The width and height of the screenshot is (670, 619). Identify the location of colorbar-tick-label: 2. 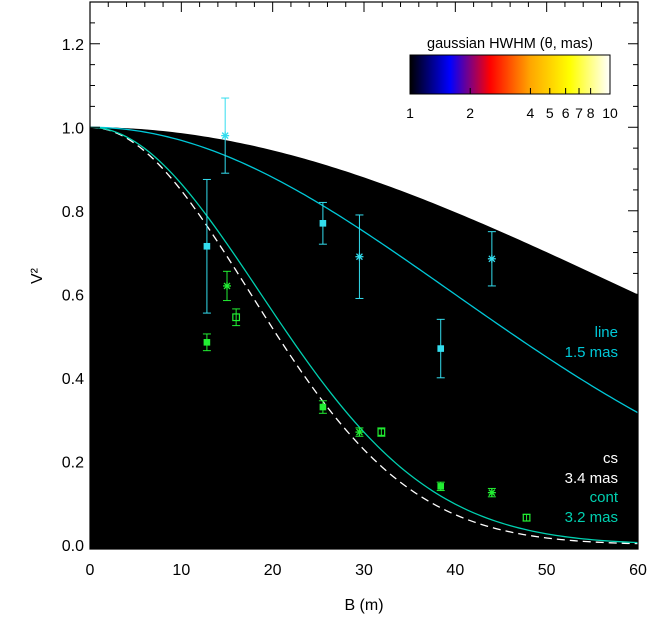
(470, 113).